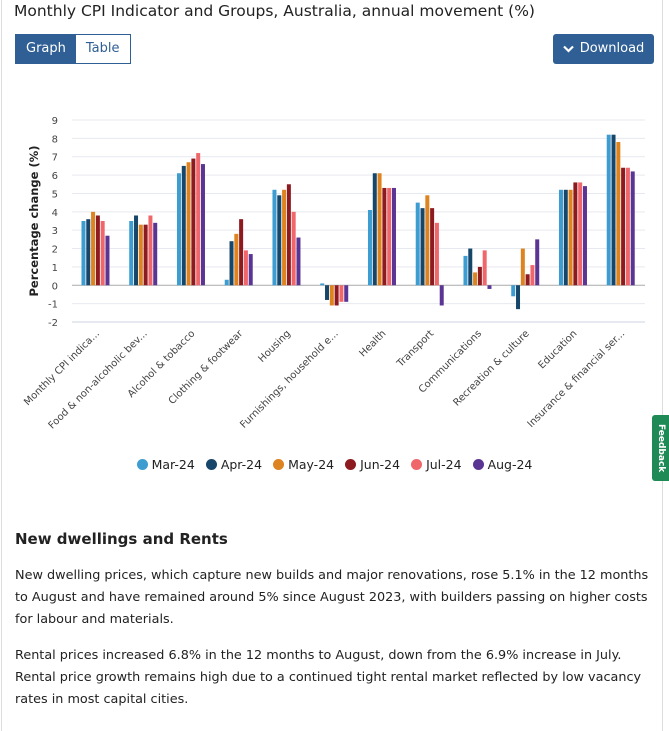  I want to click on graph-tab: Graph, so click(46, 49).